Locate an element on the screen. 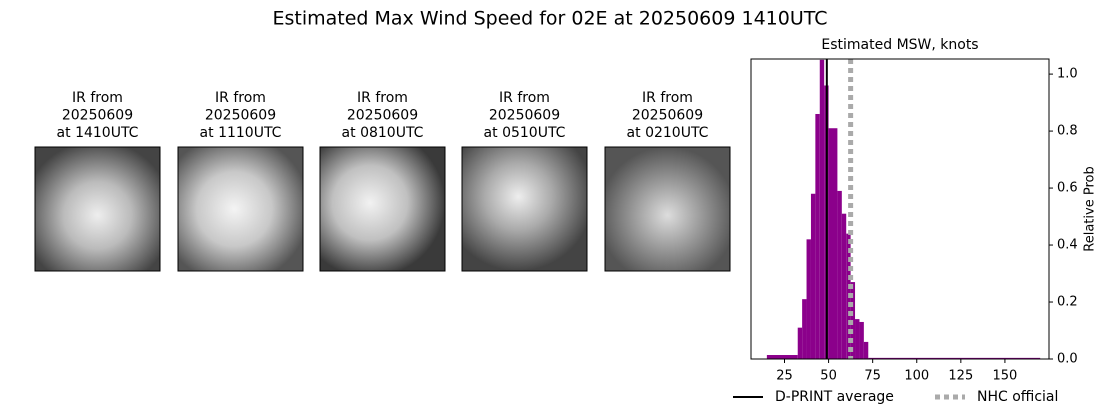  panel-label: at 0210UTC is located at coordinates (668, 133).